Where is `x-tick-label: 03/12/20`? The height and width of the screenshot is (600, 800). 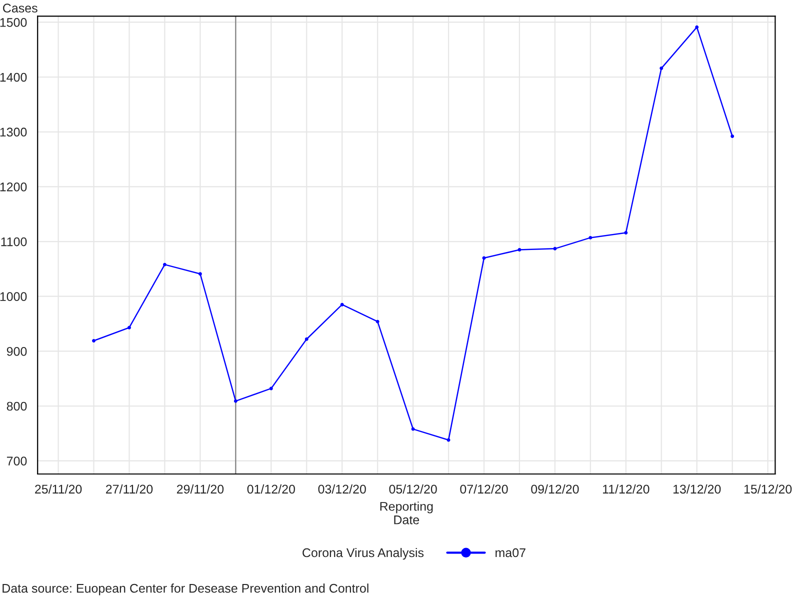
x-tick-label: 03/12/20 is located at coordinates (342, 489).